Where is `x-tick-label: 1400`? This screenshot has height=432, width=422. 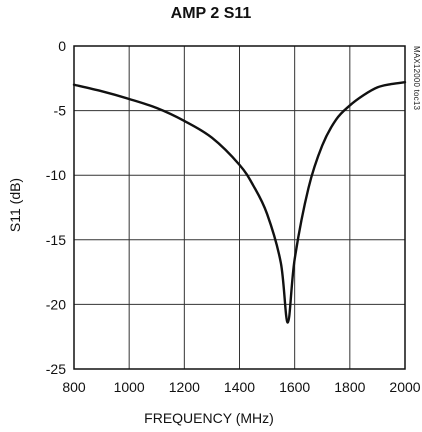
x-tick-label: 1400 is located at coordinates (239, 387).